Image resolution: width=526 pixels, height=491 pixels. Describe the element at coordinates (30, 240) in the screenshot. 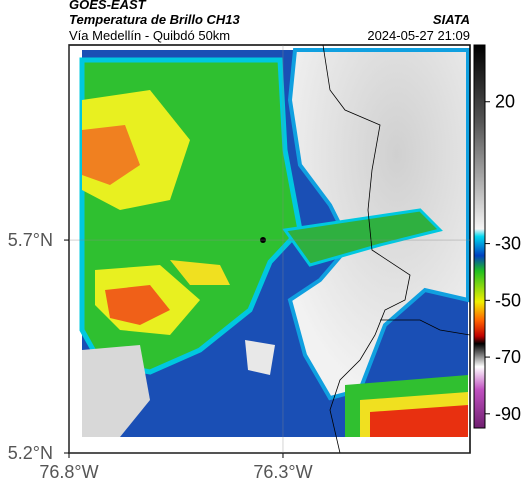

I see `y-tick-label: 5.7°N` at that location.